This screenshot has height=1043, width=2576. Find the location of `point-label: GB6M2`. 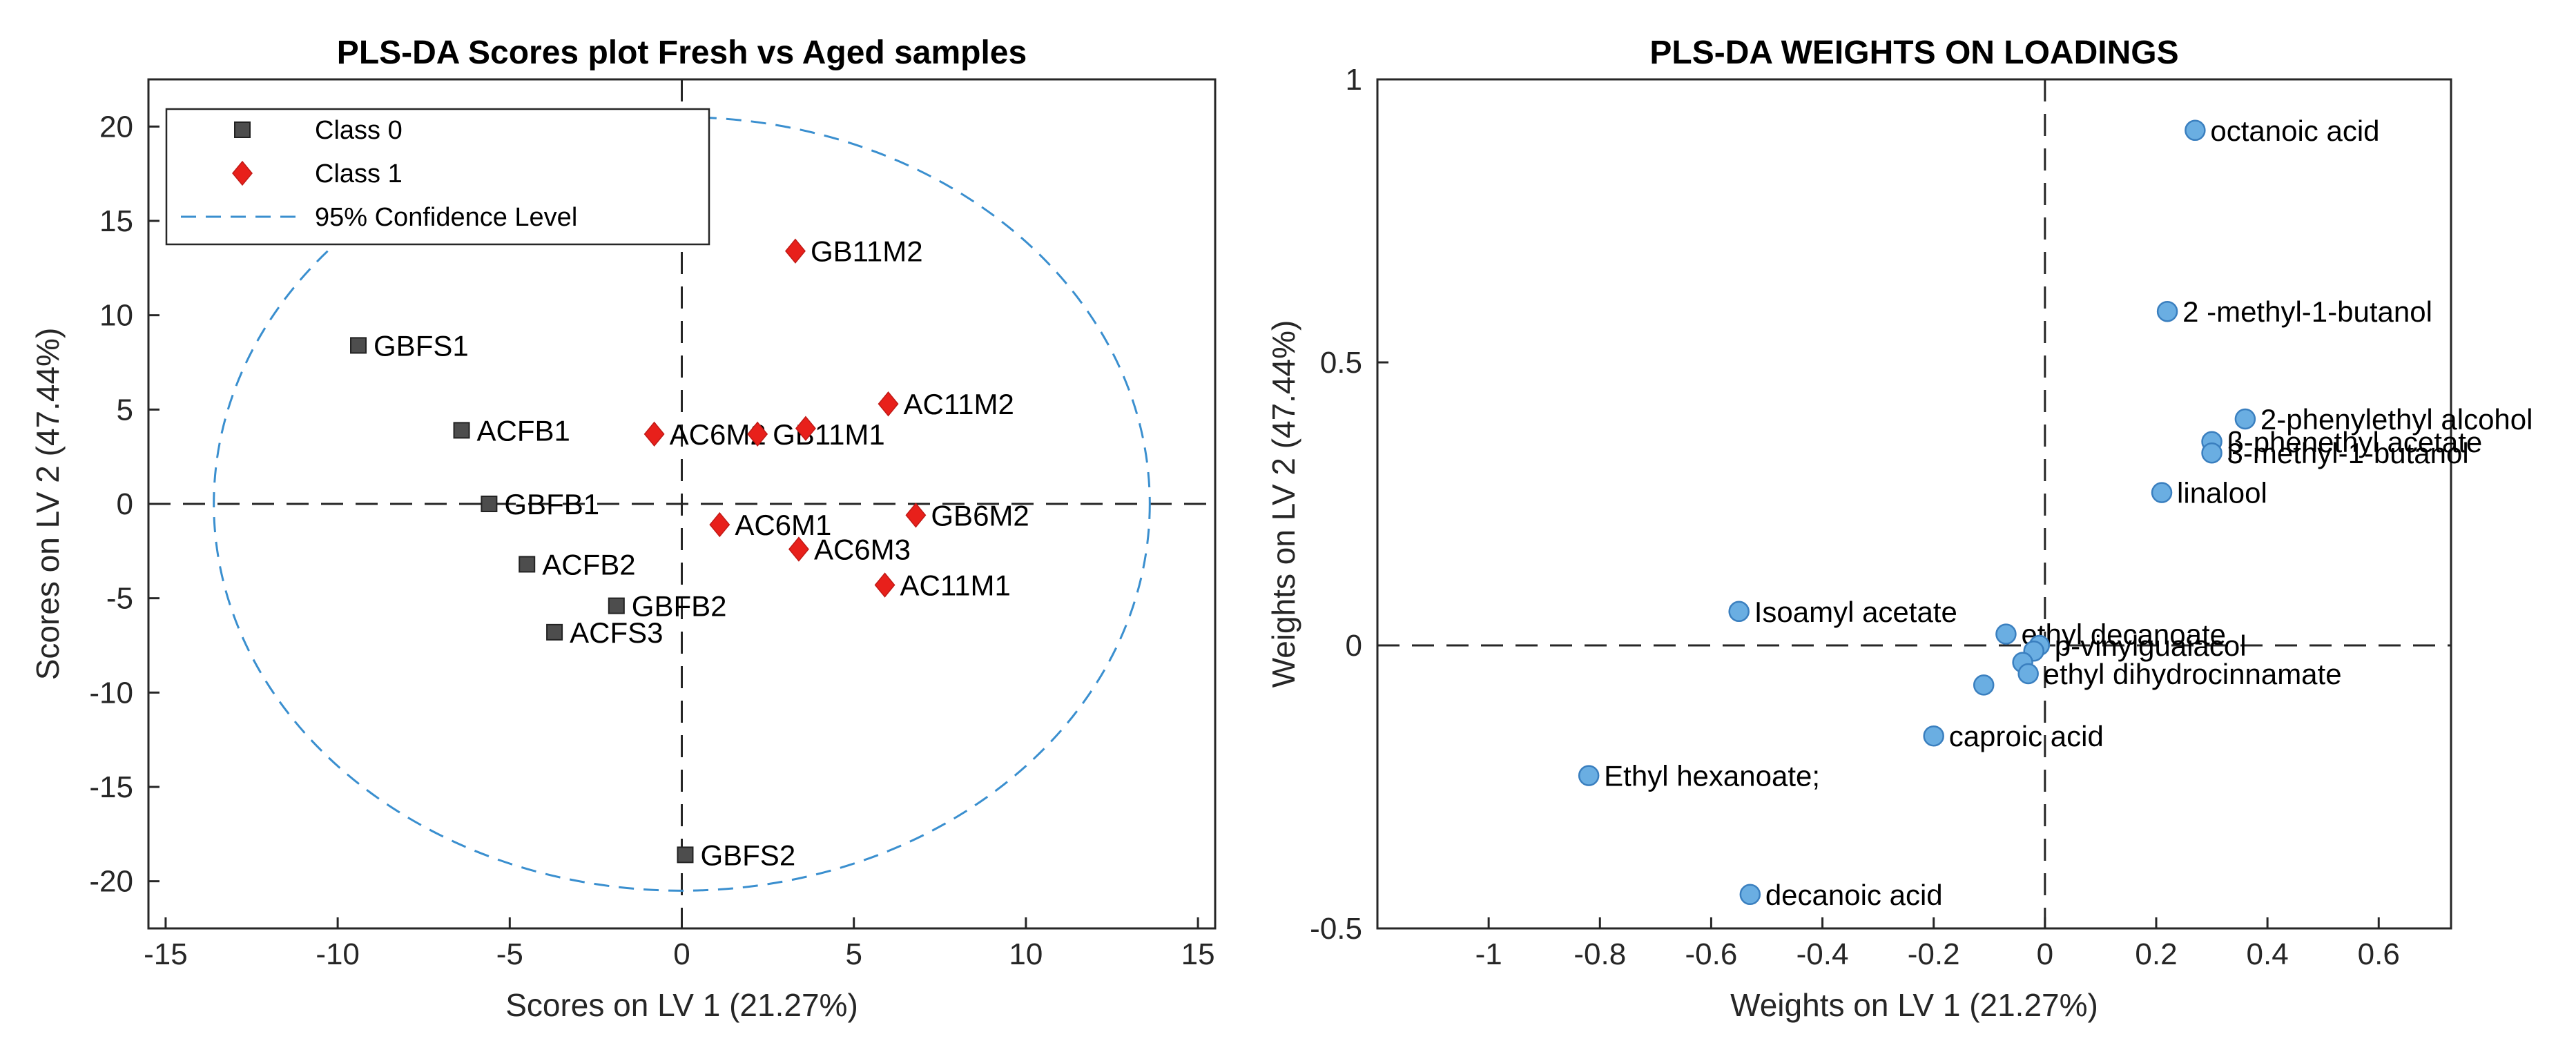

point-label: GB6M2 is located at coordinates (980, 515).